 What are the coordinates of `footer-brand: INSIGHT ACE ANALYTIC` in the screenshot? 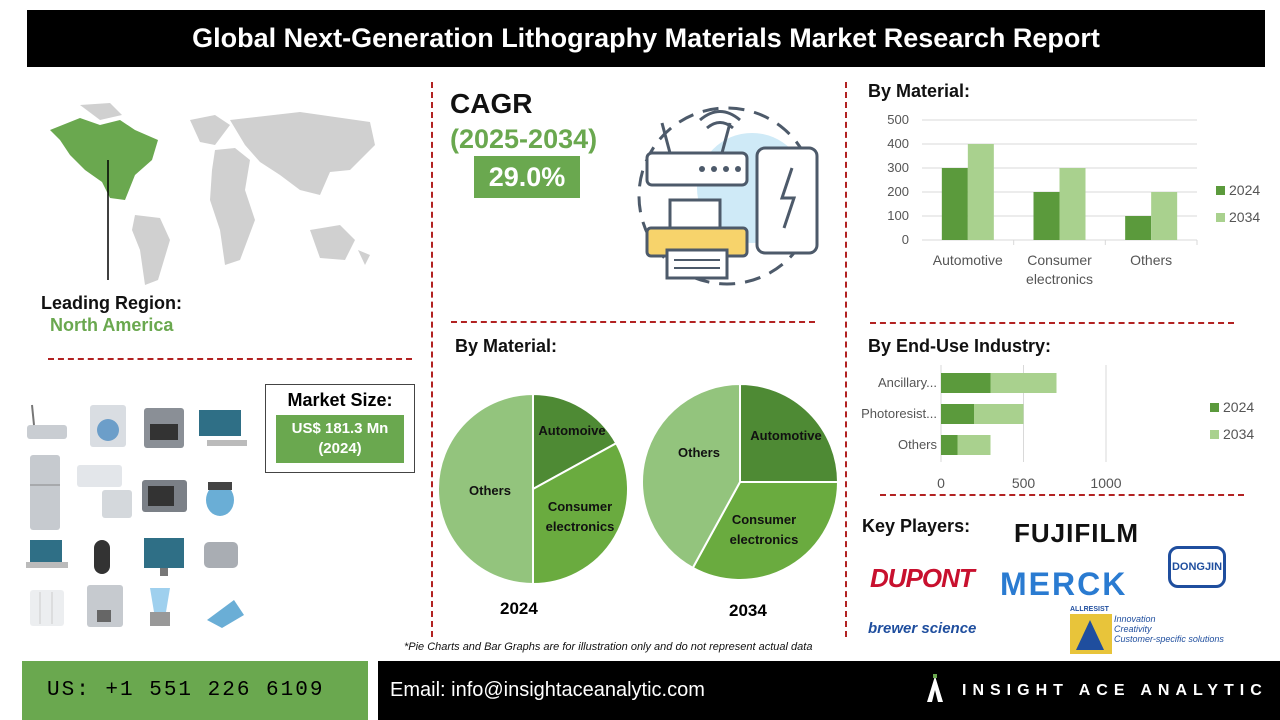 It's located at (1115, 690).